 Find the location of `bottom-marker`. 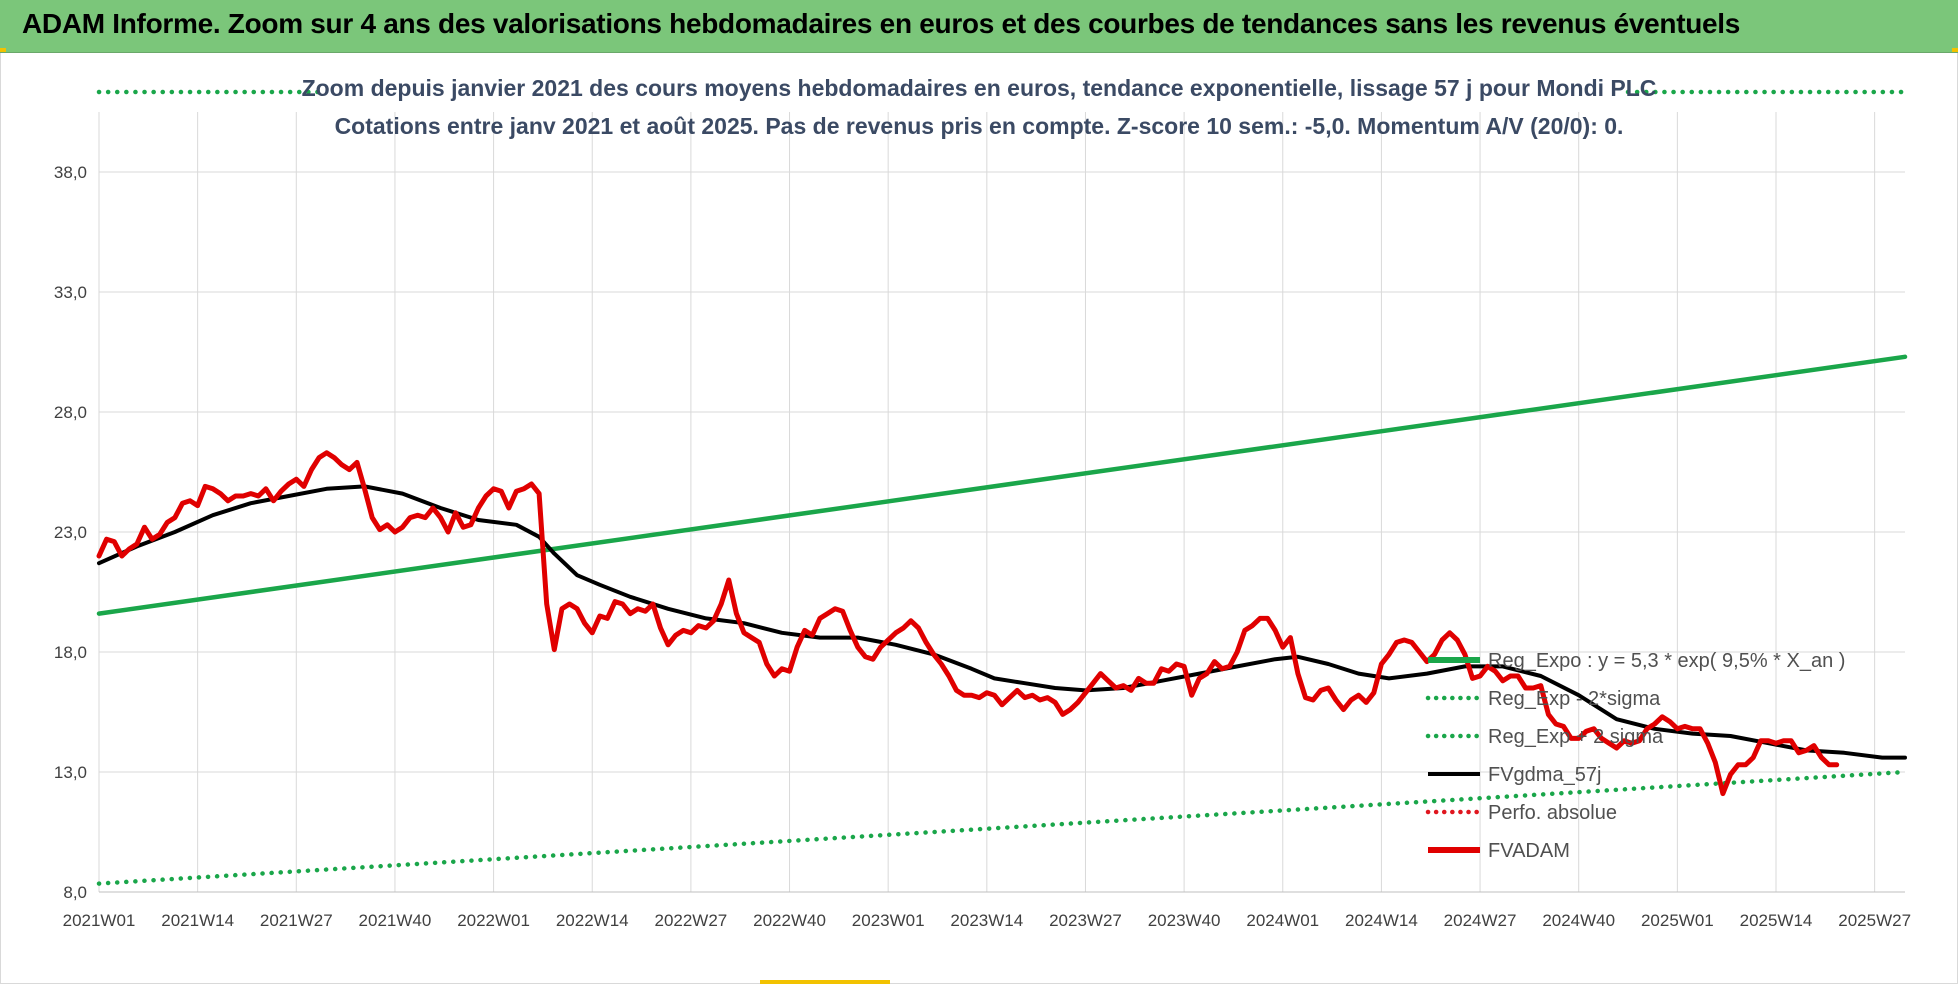

bottom-marker is located at coordinates (825, 982).